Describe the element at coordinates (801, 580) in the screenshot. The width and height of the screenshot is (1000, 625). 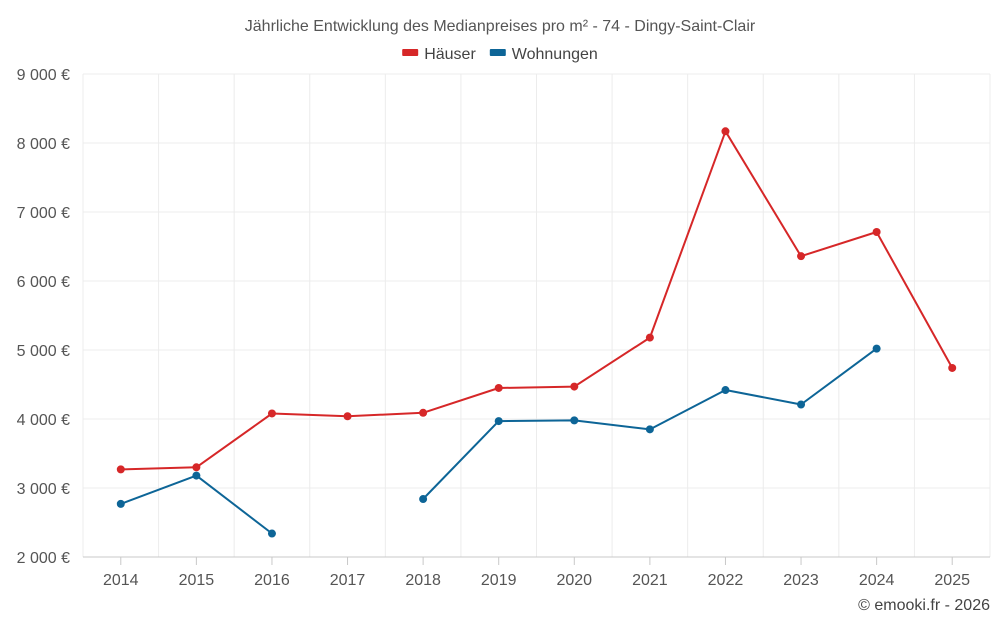
I see `x-tick-label: 2023` at that location.